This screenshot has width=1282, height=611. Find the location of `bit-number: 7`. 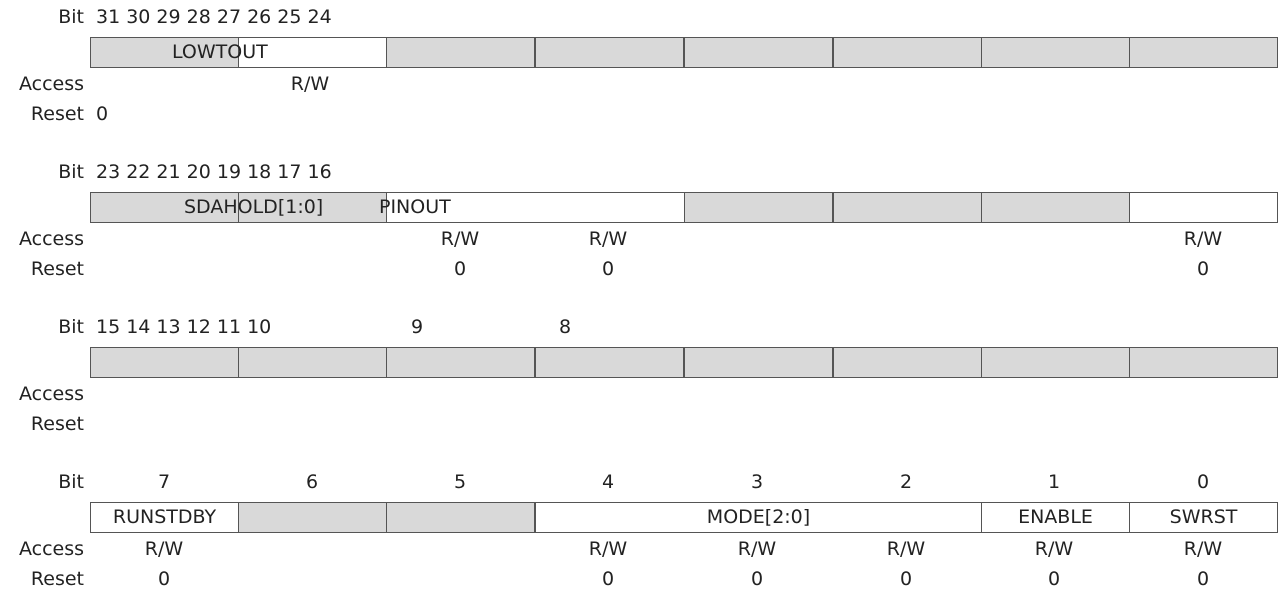

bit-number: 7 is located at coordinates (164, 482).